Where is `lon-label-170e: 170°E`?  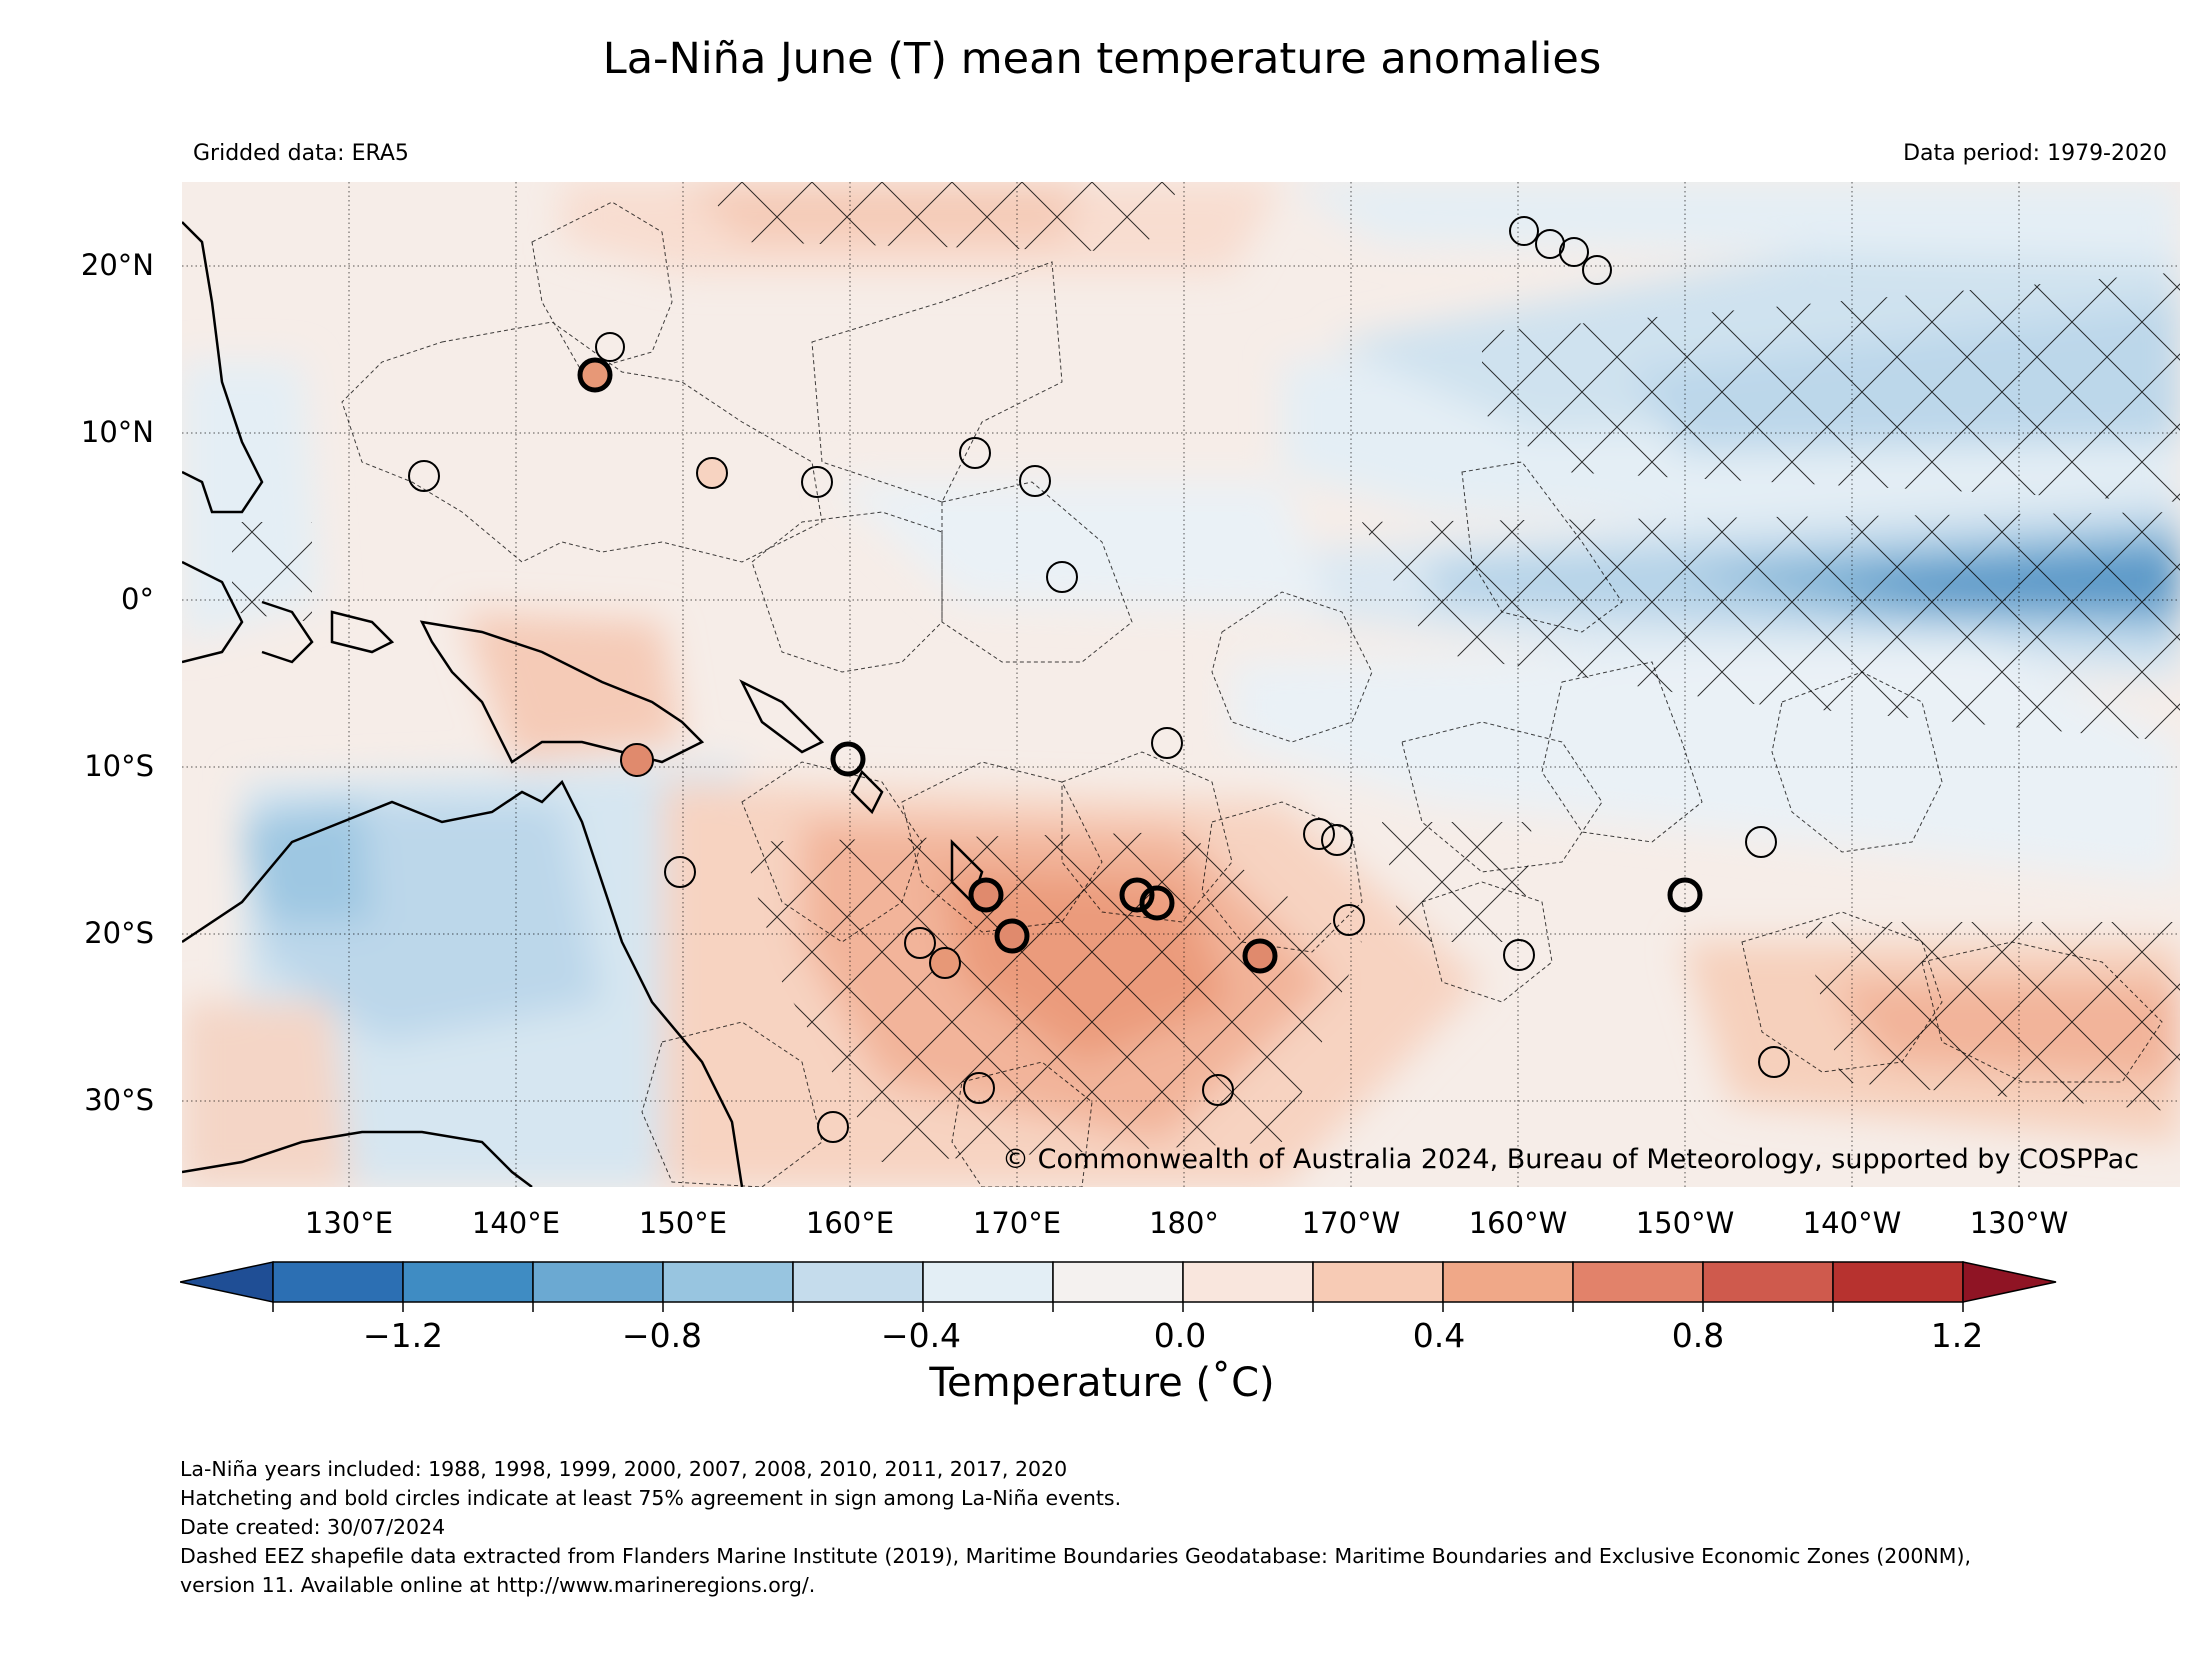 lon-label-170e: 170°E is located at coordinates (1017, 1223).